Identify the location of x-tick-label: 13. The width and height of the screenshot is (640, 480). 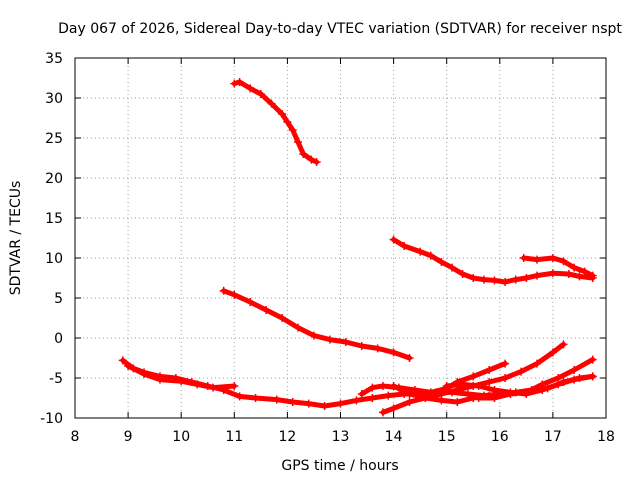
(341, 437).